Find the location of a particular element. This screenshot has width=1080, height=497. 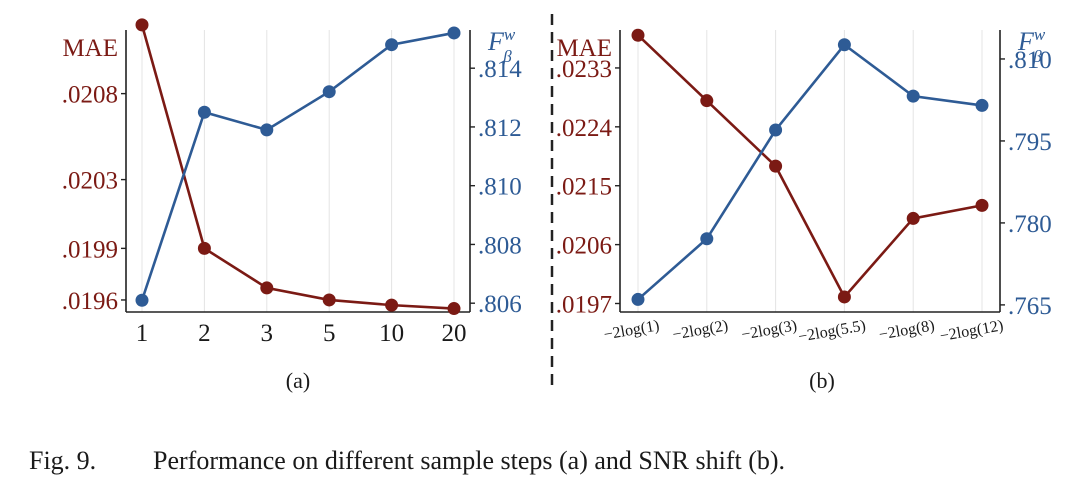

x-tick-label-b-0: −2log(1) is located at coordinates (631, 330).